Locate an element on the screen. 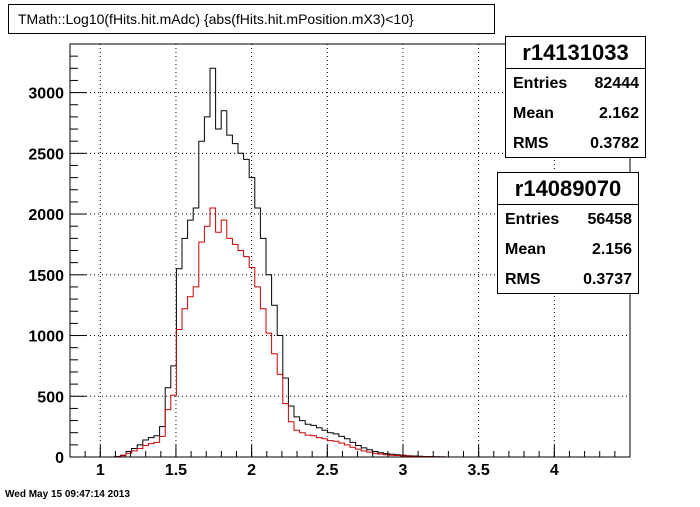 Image resolution: width=700 pixels, height=507 pixels. stats-value: 56458 is located at coordinates (610, 219).